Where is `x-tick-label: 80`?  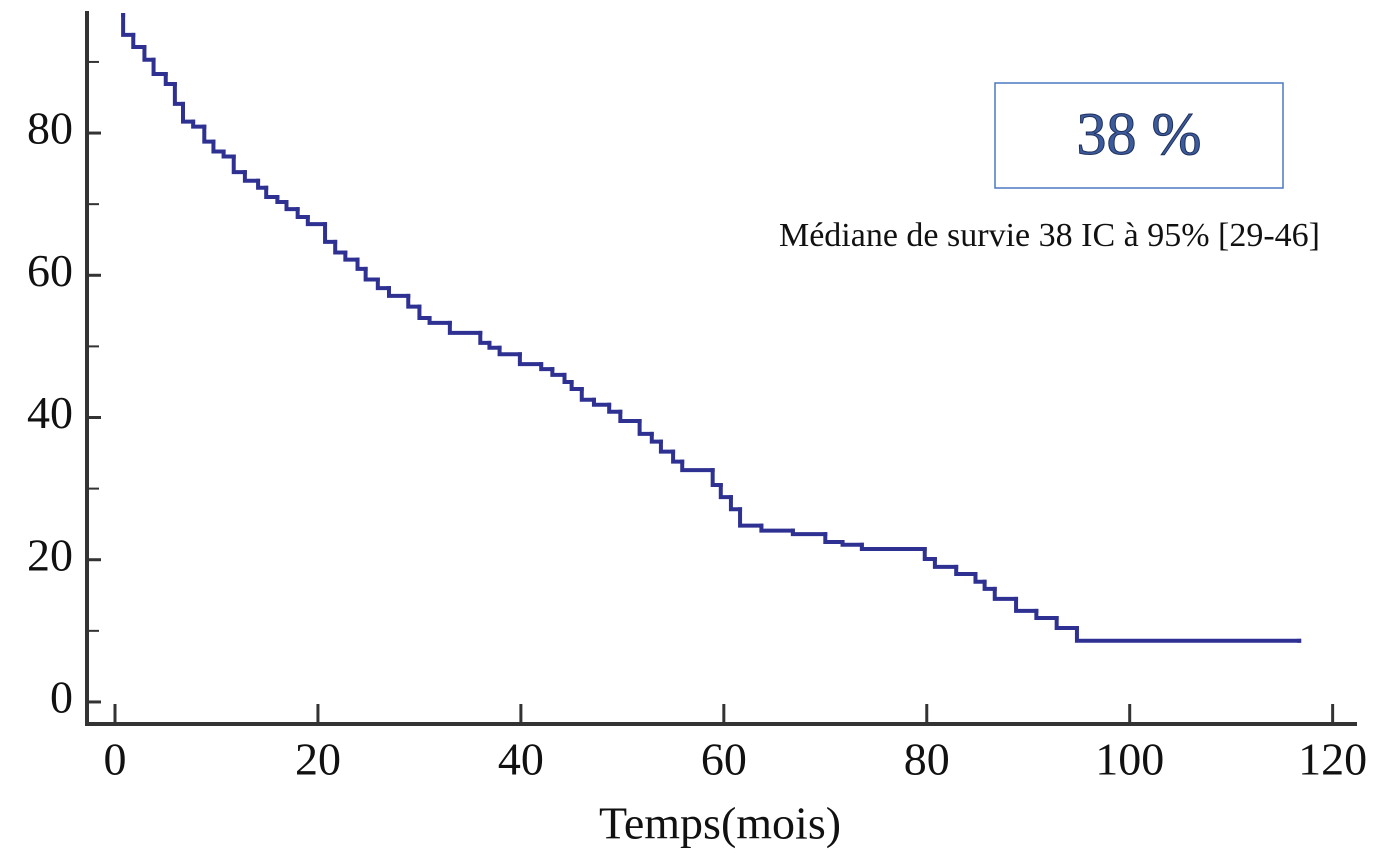 x-tick-label: 80 is located at coordinates (927, 759).